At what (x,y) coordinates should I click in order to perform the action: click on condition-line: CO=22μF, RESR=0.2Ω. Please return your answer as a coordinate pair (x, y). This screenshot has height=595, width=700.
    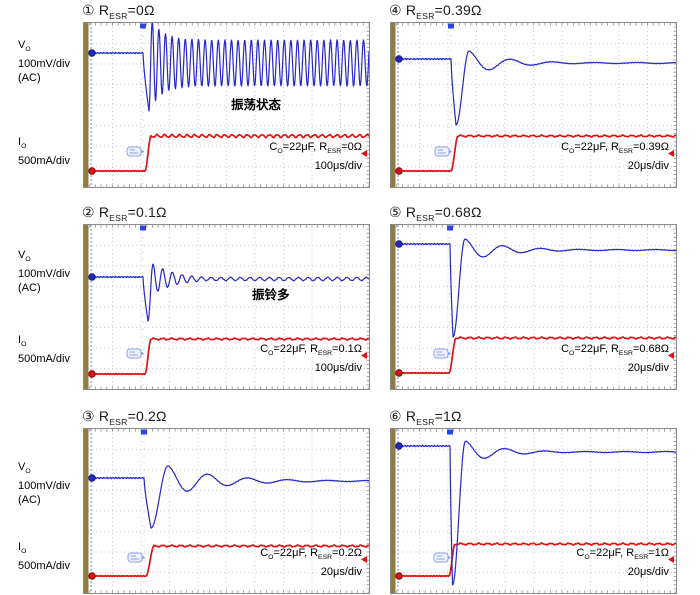
    Looking at the image, I should click on (311, 553).